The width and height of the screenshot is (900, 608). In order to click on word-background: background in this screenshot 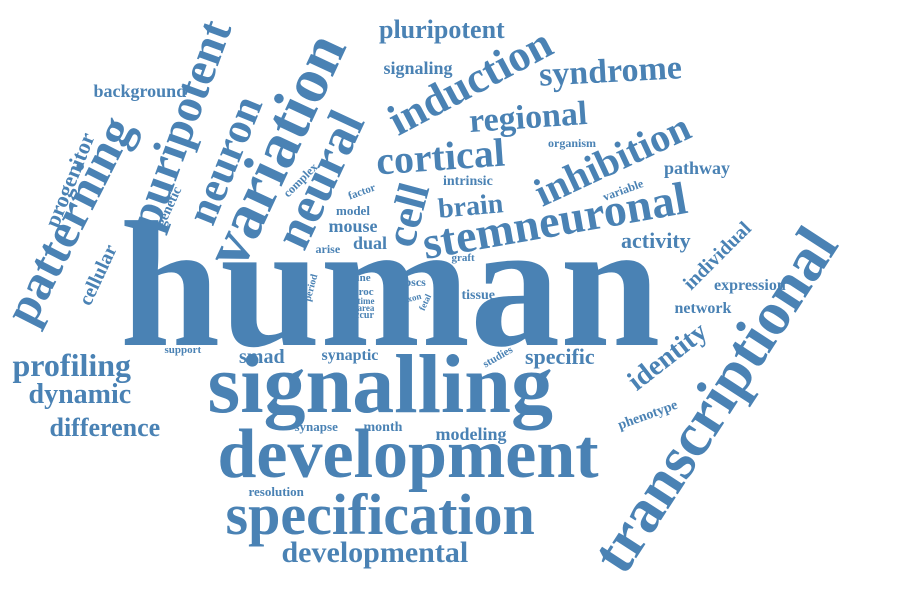, I will do `click(140, 91)`.